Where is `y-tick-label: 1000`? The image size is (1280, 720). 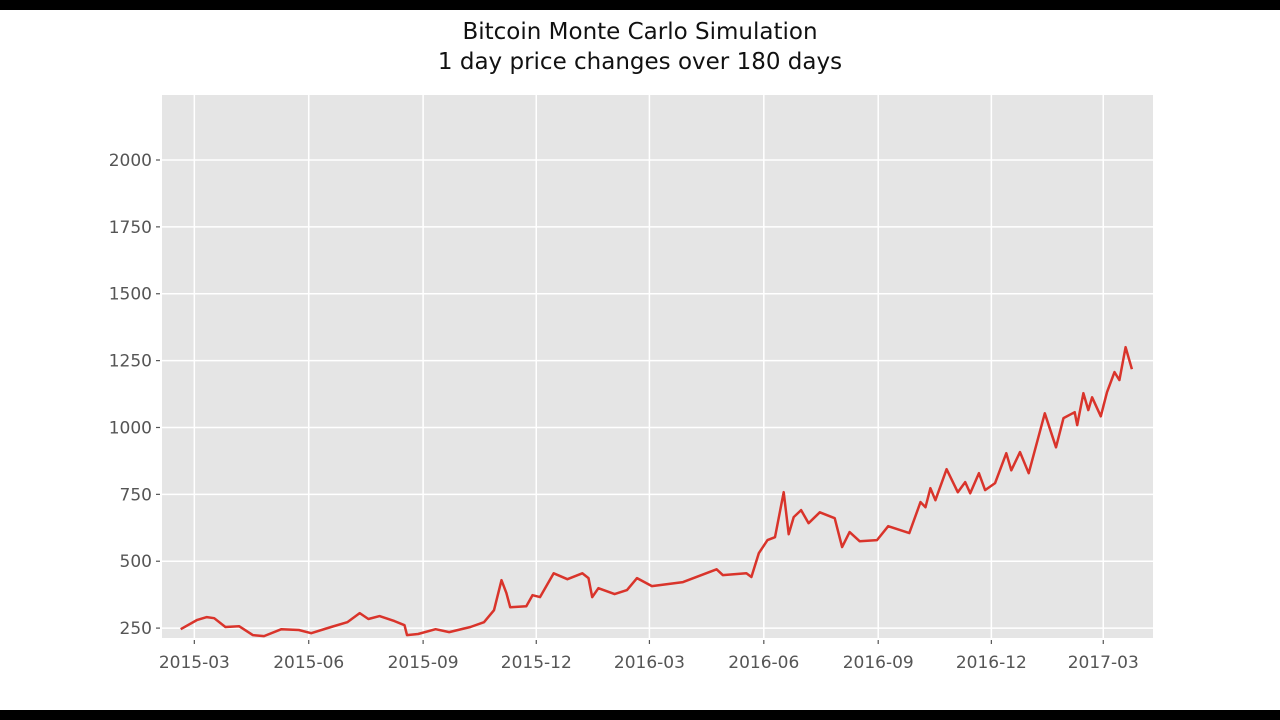
y-tick-label: 1000 is located at coordinates (130, 428).